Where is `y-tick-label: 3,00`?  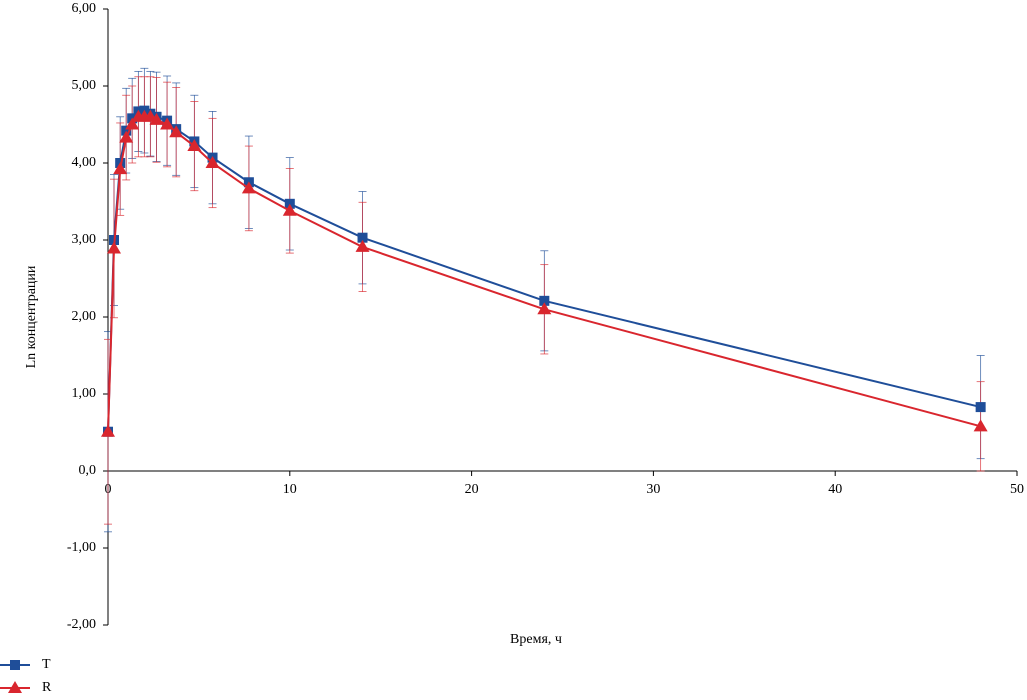
y-tick-label: 3,00 is located at coordinates (84, 239).